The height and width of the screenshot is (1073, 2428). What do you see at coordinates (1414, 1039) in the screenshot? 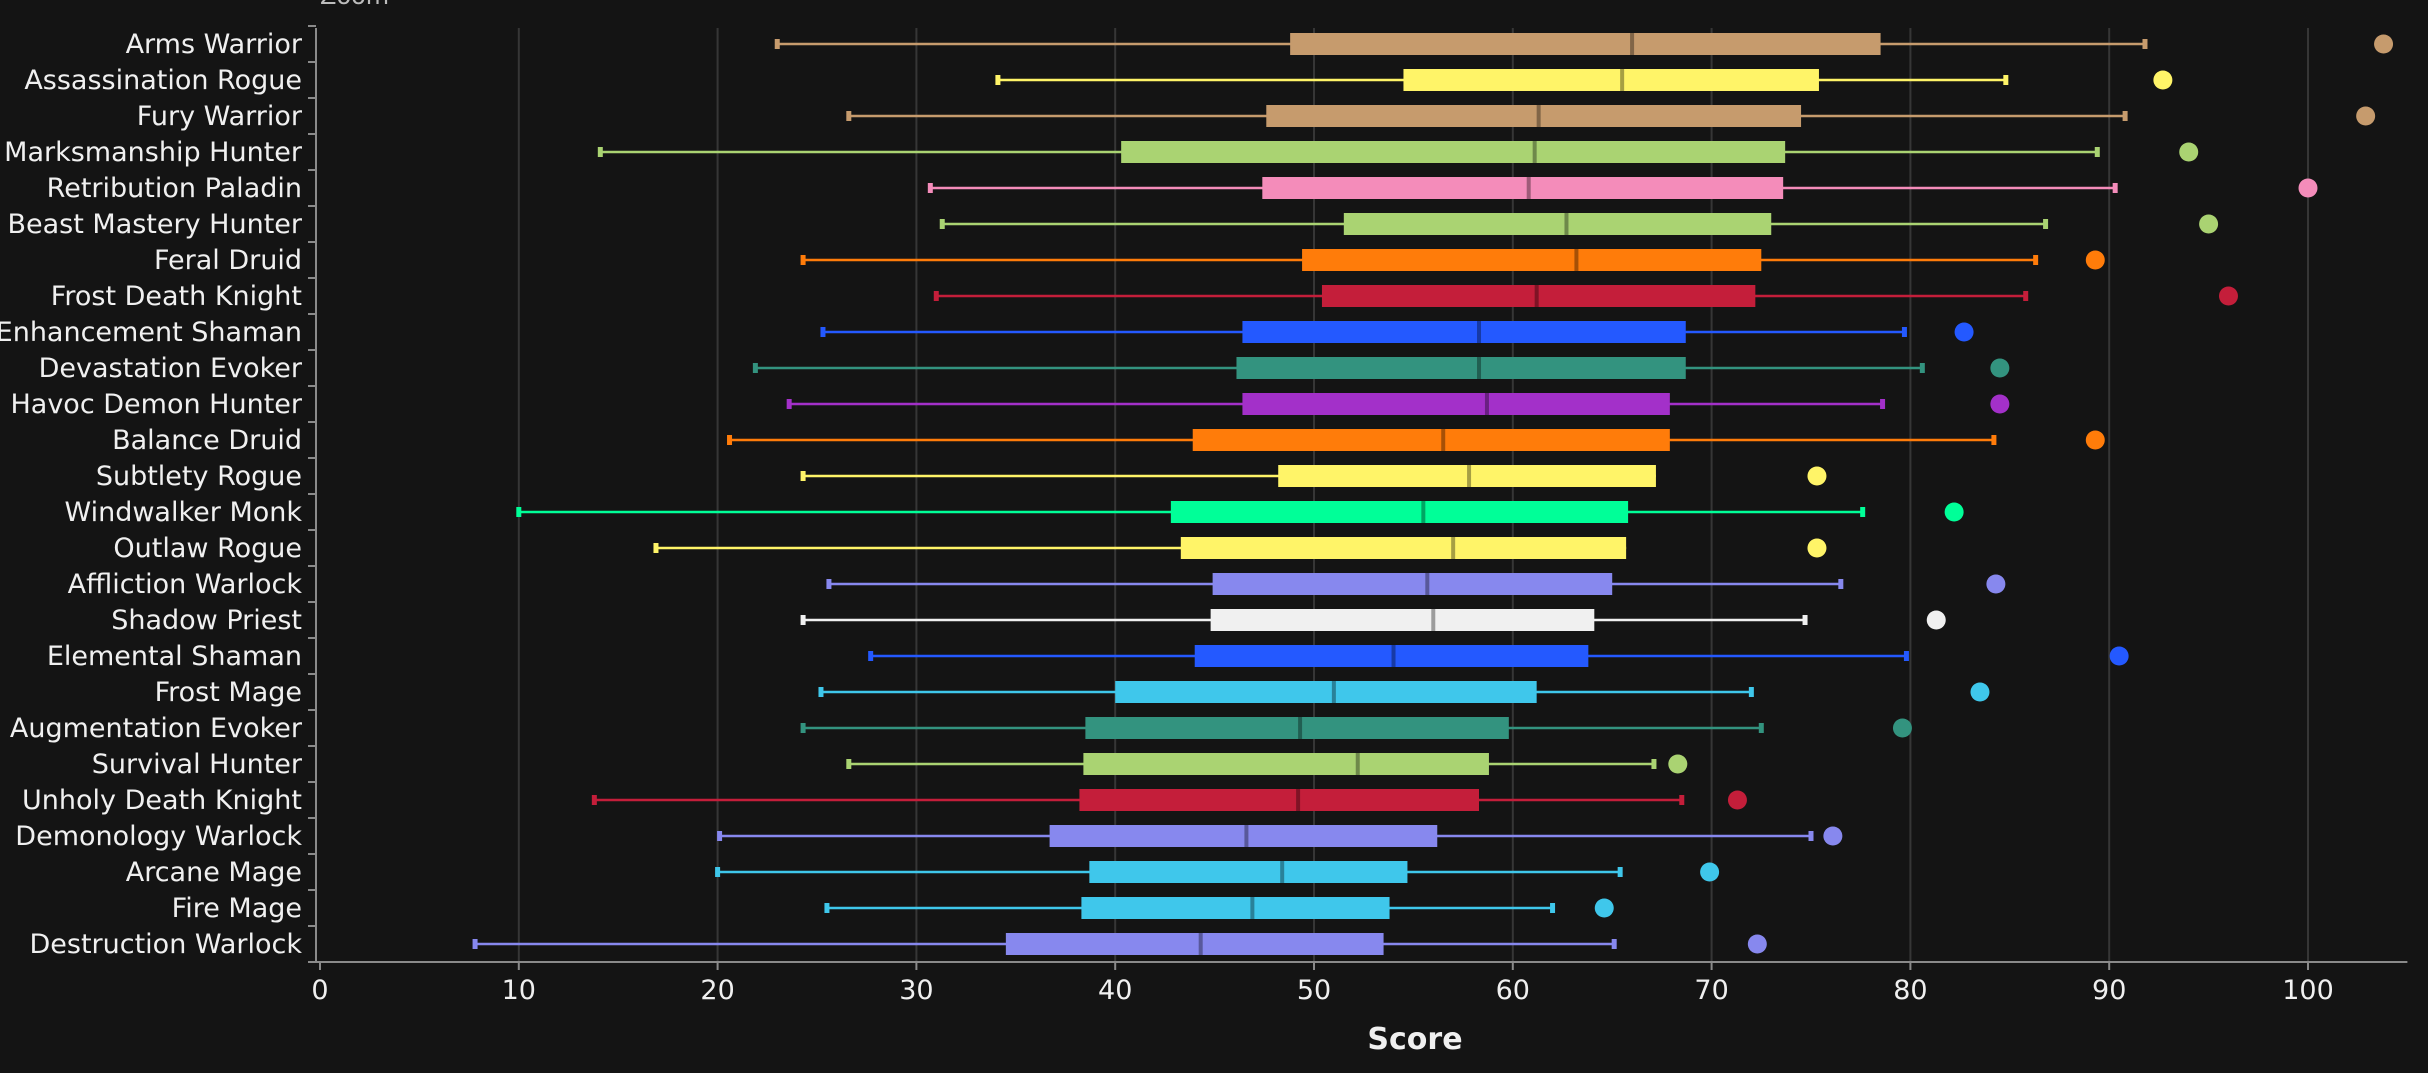
I see `x-axis-title: Score` at bounding box center [1414, 1039].